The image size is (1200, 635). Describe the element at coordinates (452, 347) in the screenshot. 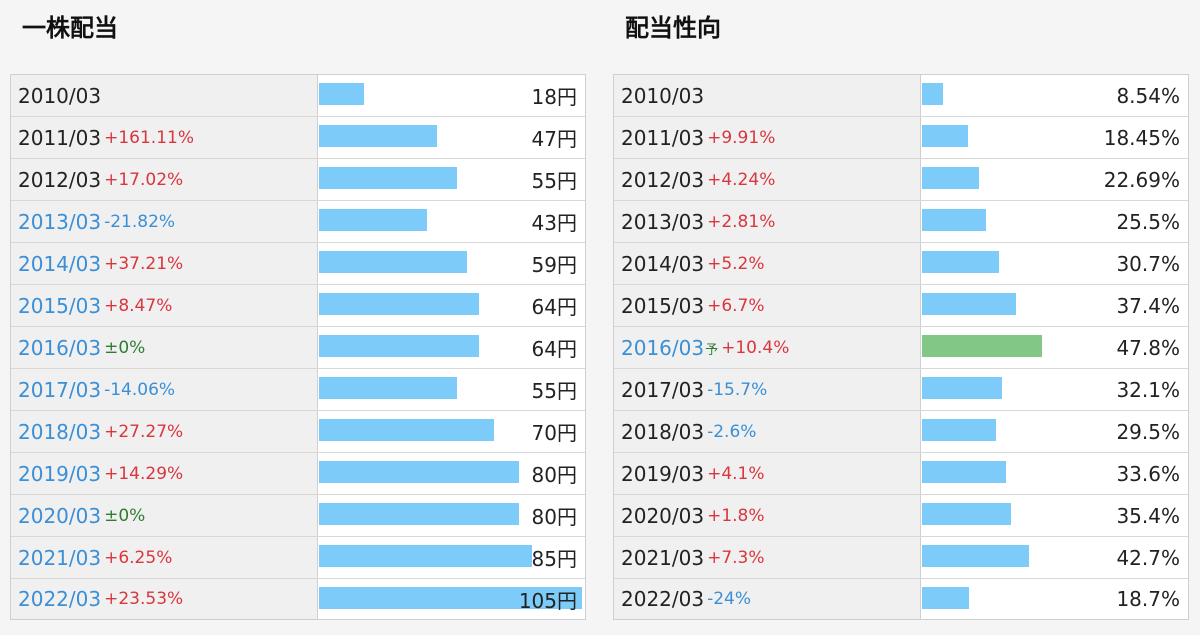

I see `bar-cell: 64円` at that location.